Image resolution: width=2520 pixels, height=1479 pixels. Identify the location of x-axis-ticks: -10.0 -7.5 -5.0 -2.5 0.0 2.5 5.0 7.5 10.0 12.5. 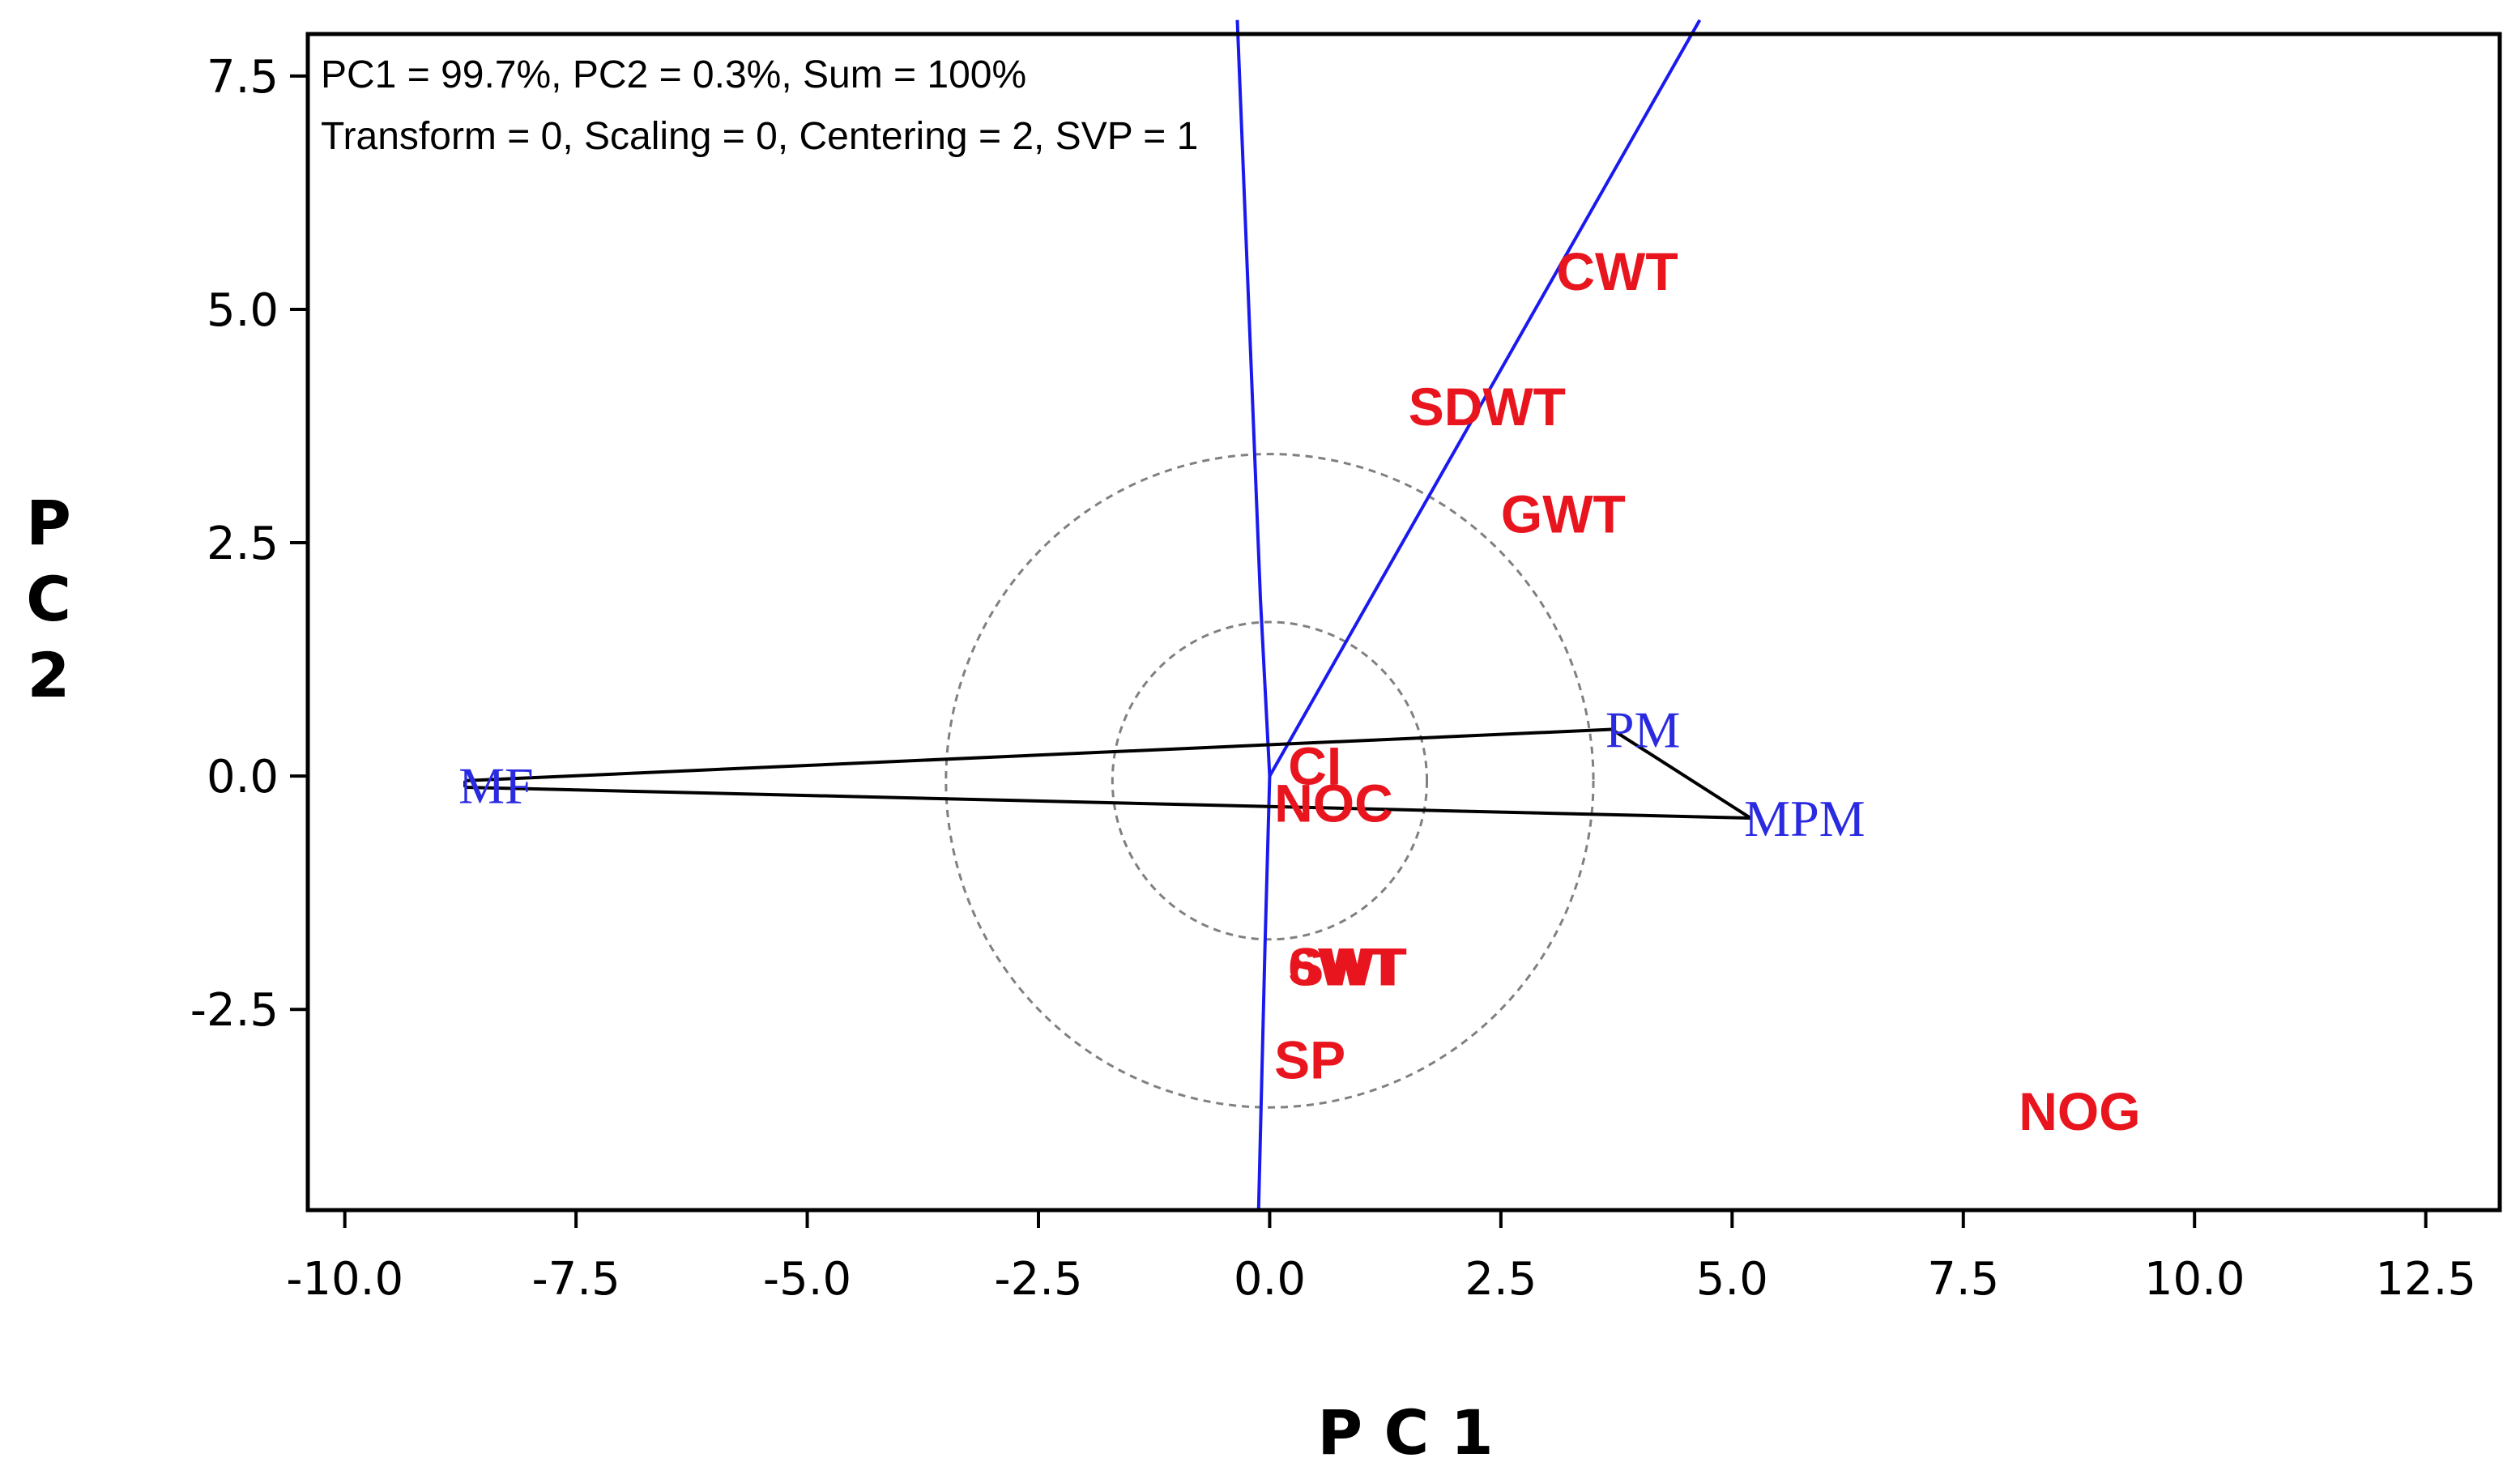
(1381, 1258).